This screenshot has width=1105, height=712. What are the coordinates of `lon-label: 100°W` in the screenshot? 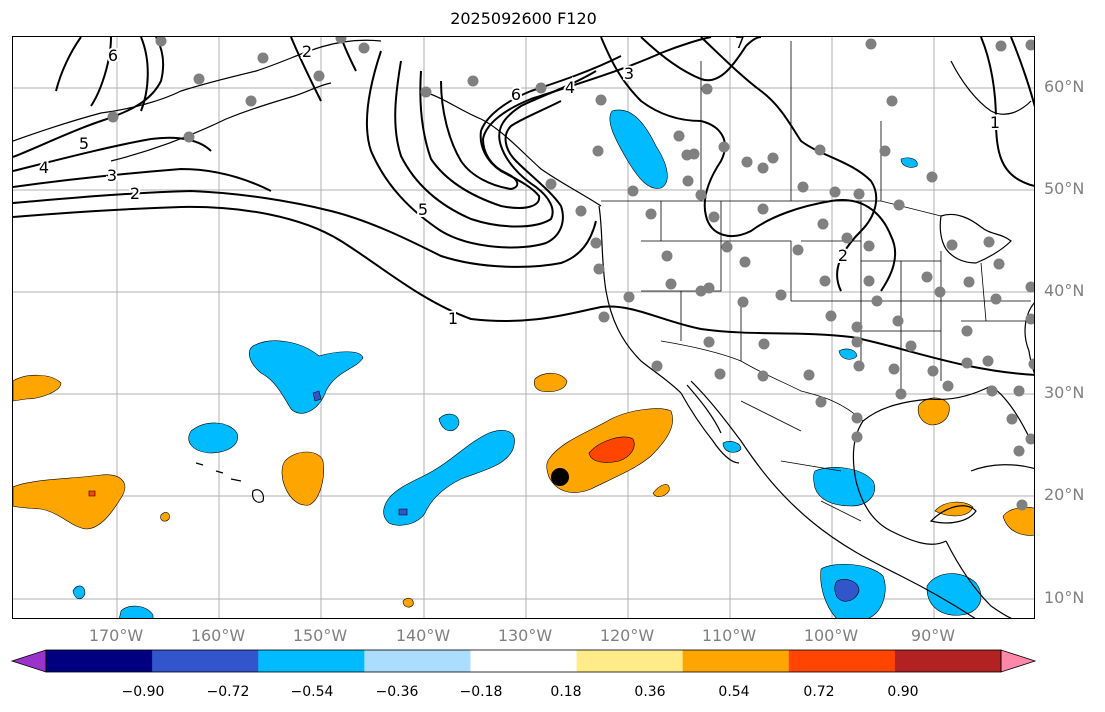 It's located at (831, 635).